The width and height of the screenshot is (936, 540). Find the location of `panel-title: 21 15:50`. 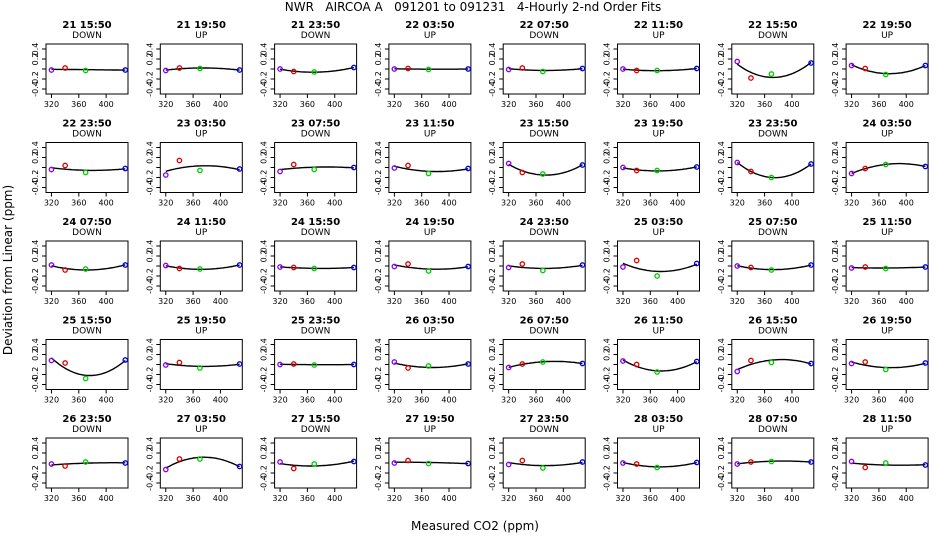

panel-title: 21 15:50 is located at coordinates (86, 25).